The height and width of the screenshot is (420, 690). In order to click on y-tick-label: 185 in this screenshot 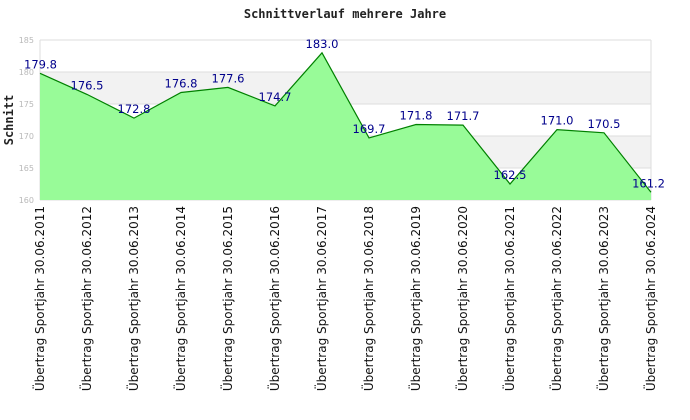, I will do `click(26, 40)`.